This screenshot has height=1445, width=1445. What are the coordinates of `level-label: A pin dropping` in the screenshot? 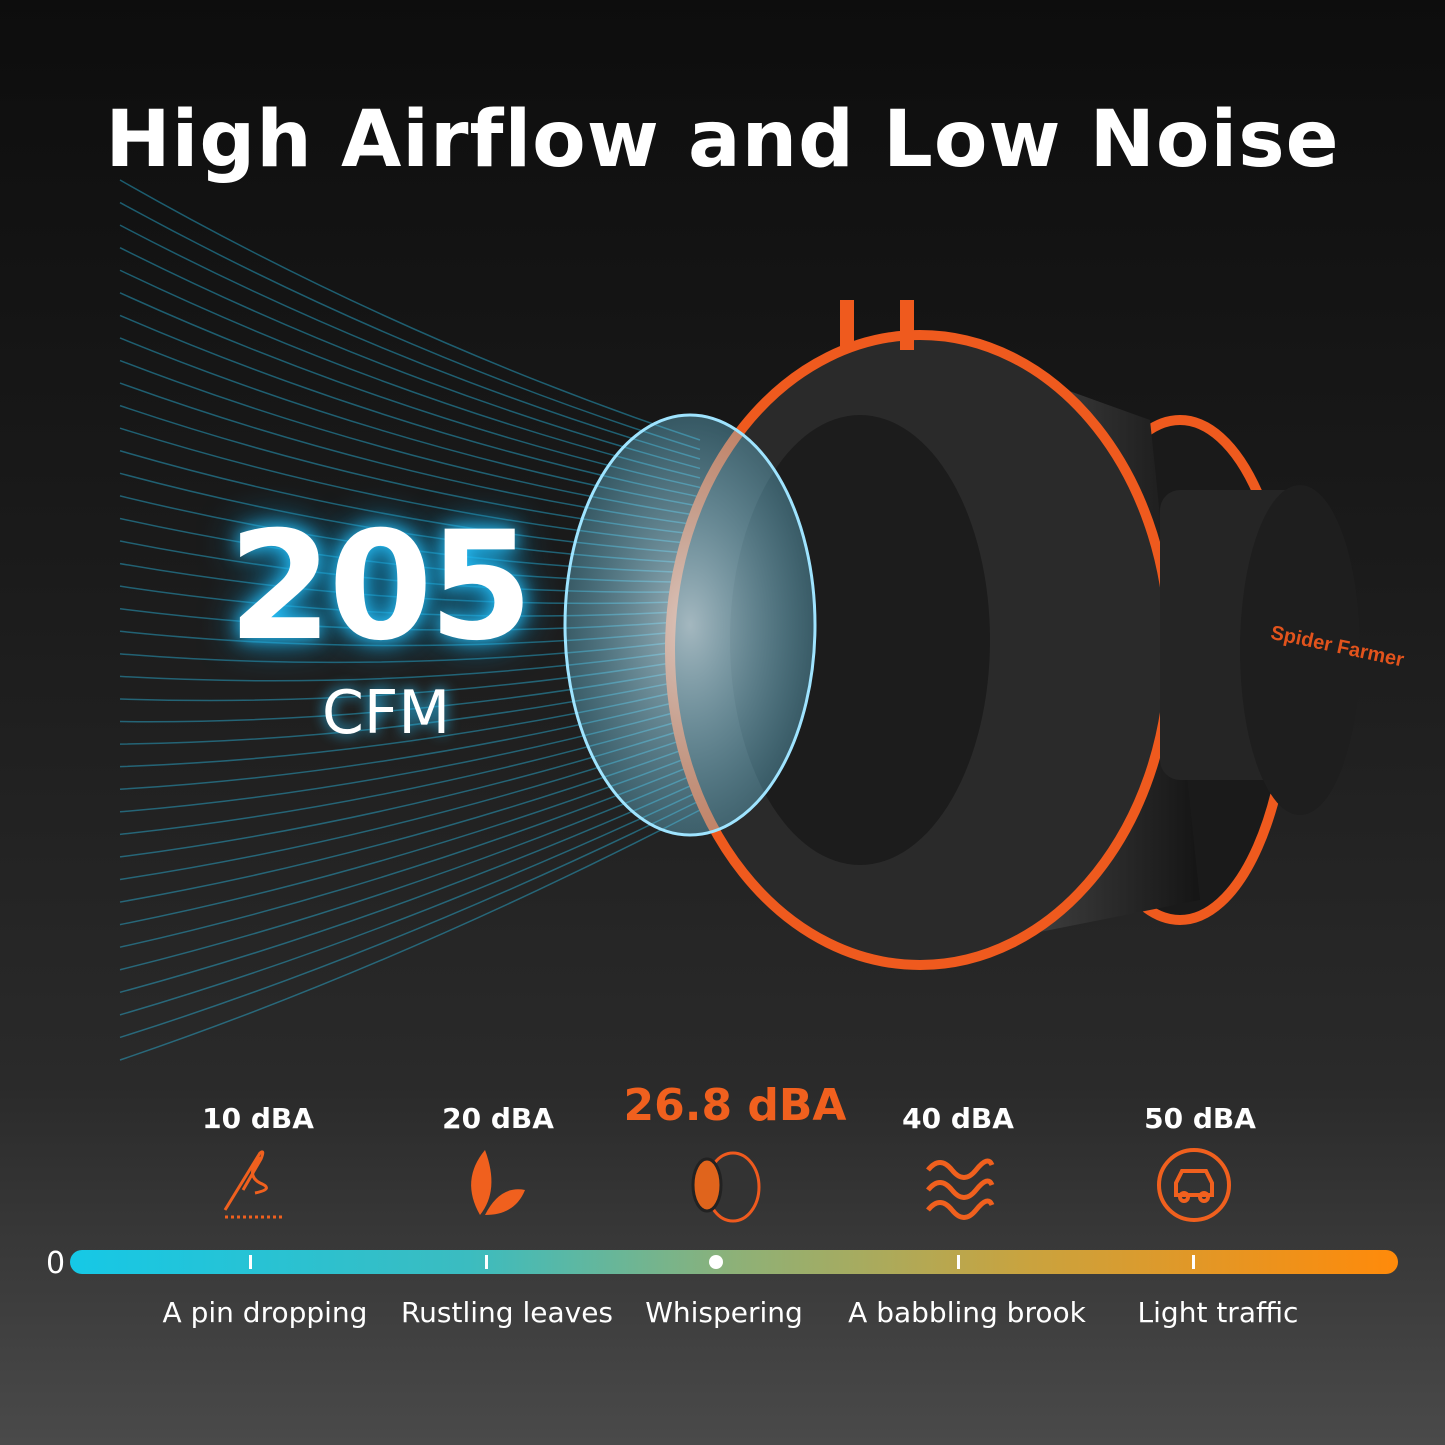 It's located at (265, 1312).